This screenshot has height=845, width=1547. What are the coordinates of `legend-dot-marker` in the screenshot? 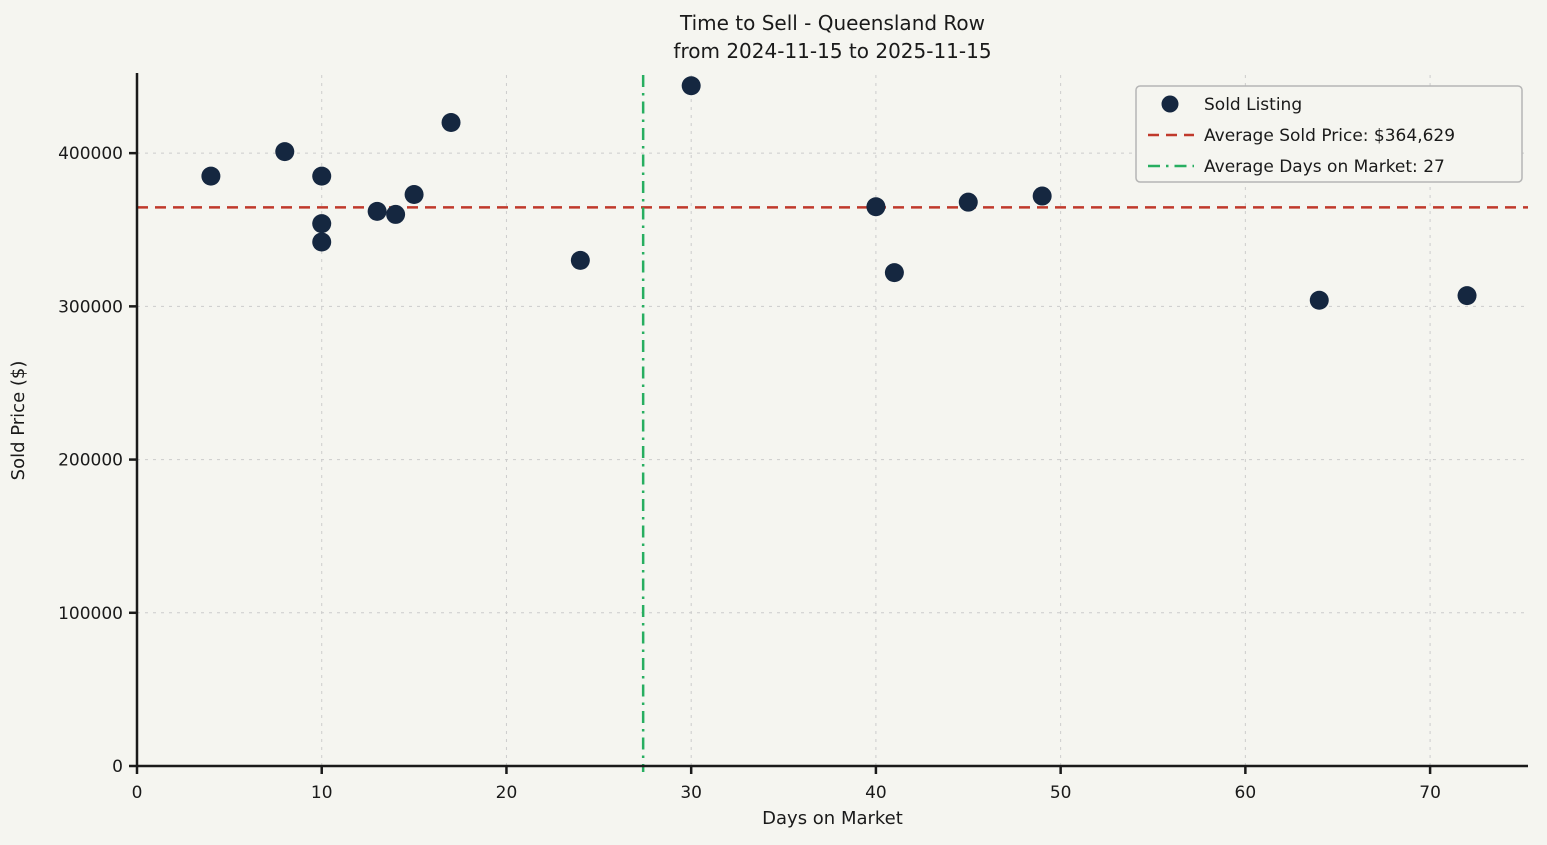 It's located at (1170, 104).